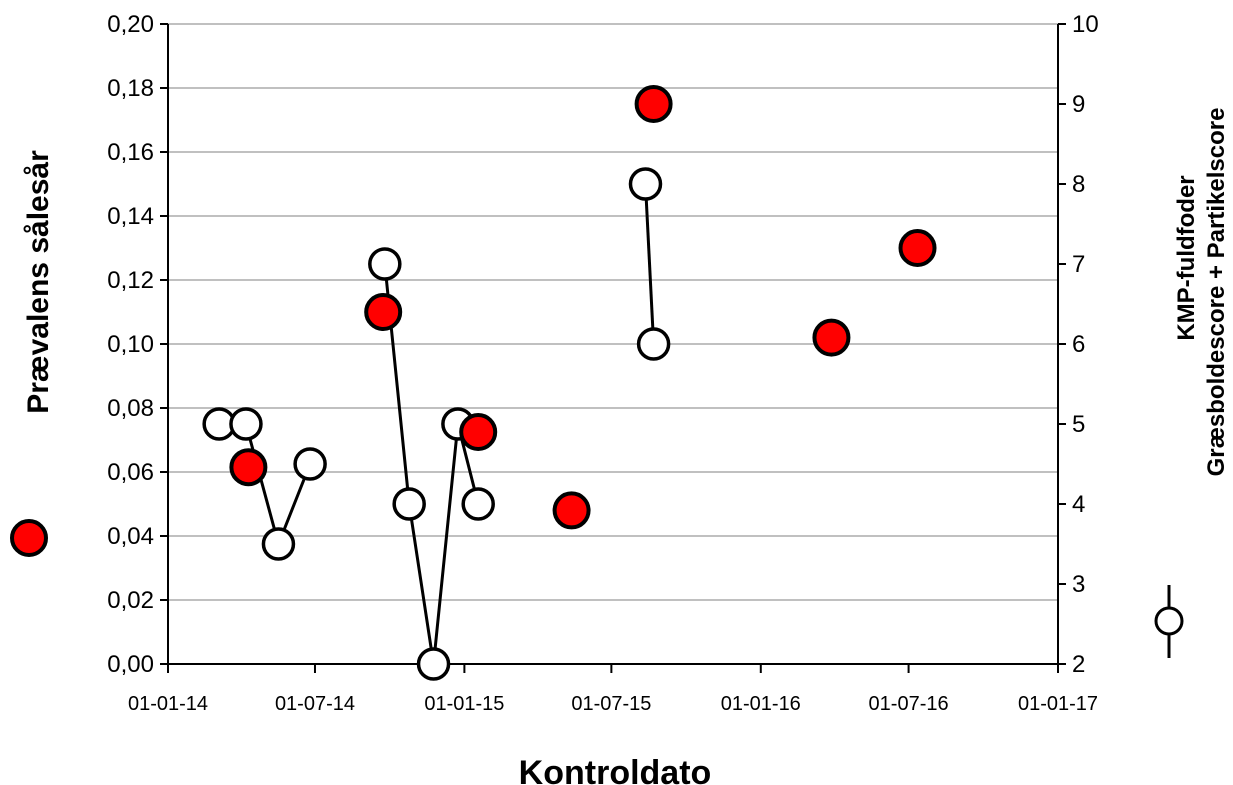 Image resolution: width=1233 pixels, height=785 pixels. I want to click on right-tick-label: 8, so click(1078, 184).